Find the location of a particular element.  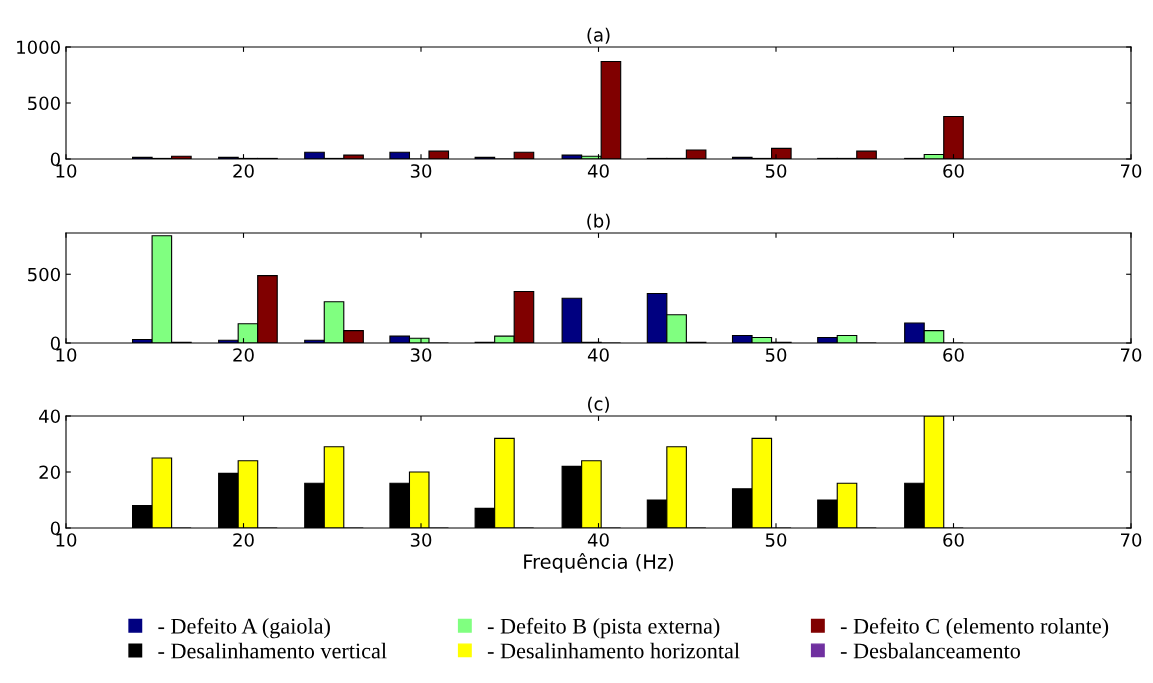

legend-label: - Desalinhamento vertical is located at coordinates (272, 650).